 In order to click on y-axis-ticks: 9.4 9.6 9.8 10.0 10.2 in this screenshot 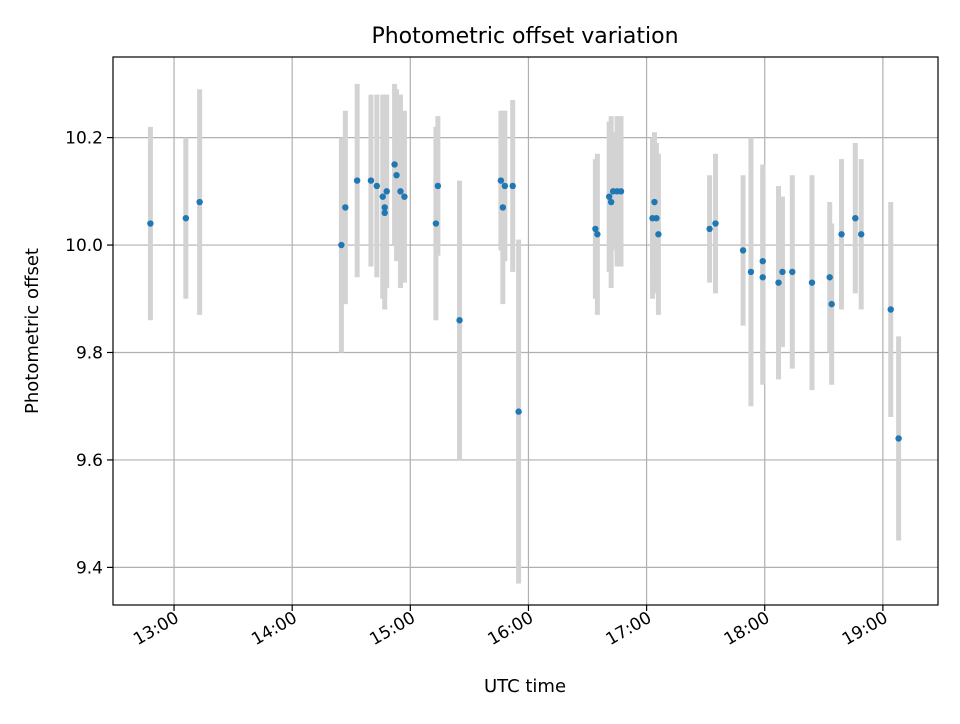, I will do `click(89, 353)`.